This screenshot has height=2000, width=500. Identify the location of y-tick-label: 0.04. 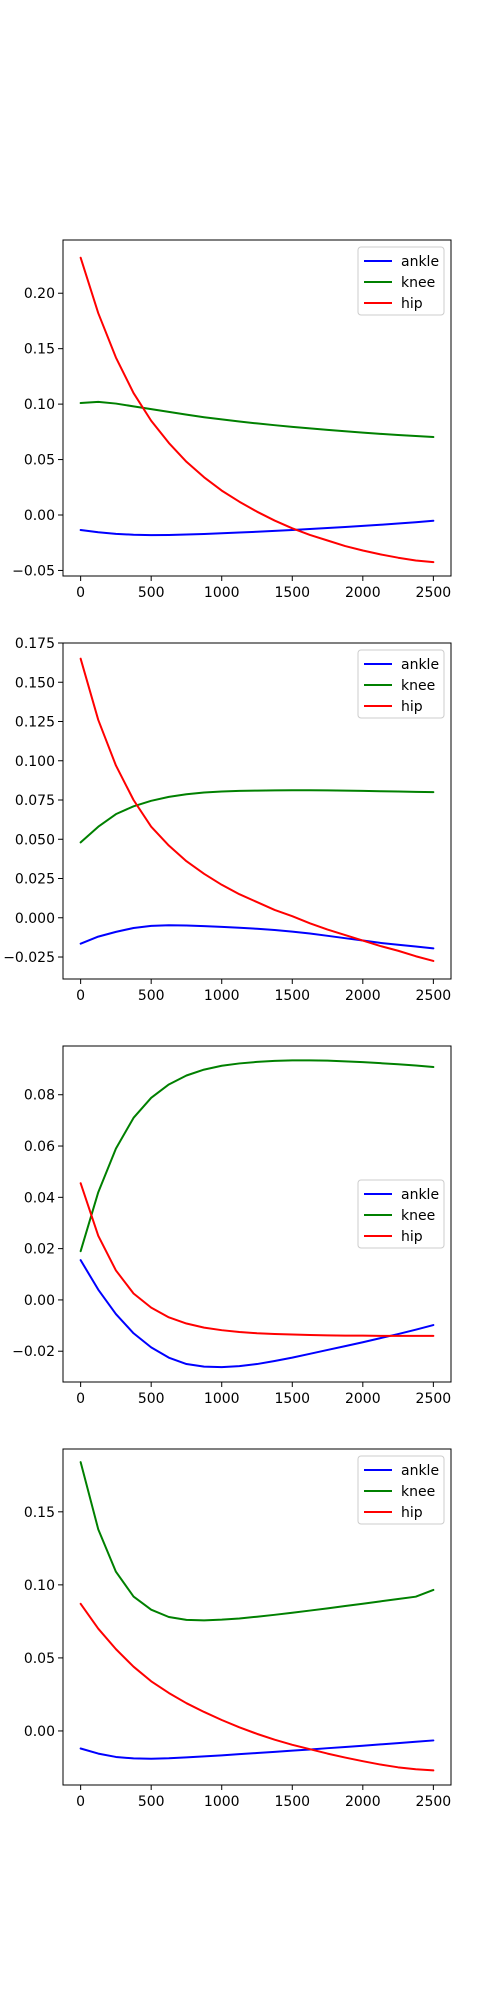
(39, 1198).